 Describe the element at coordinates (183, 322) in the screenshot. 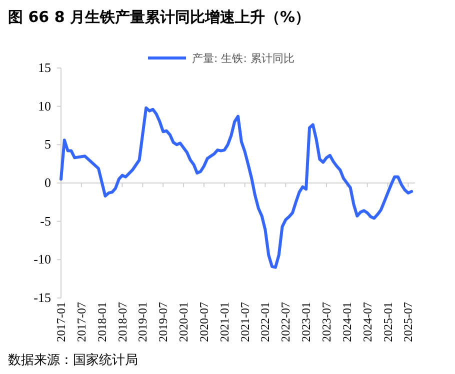

I see `x-tick-label: 2020-01` at that location.